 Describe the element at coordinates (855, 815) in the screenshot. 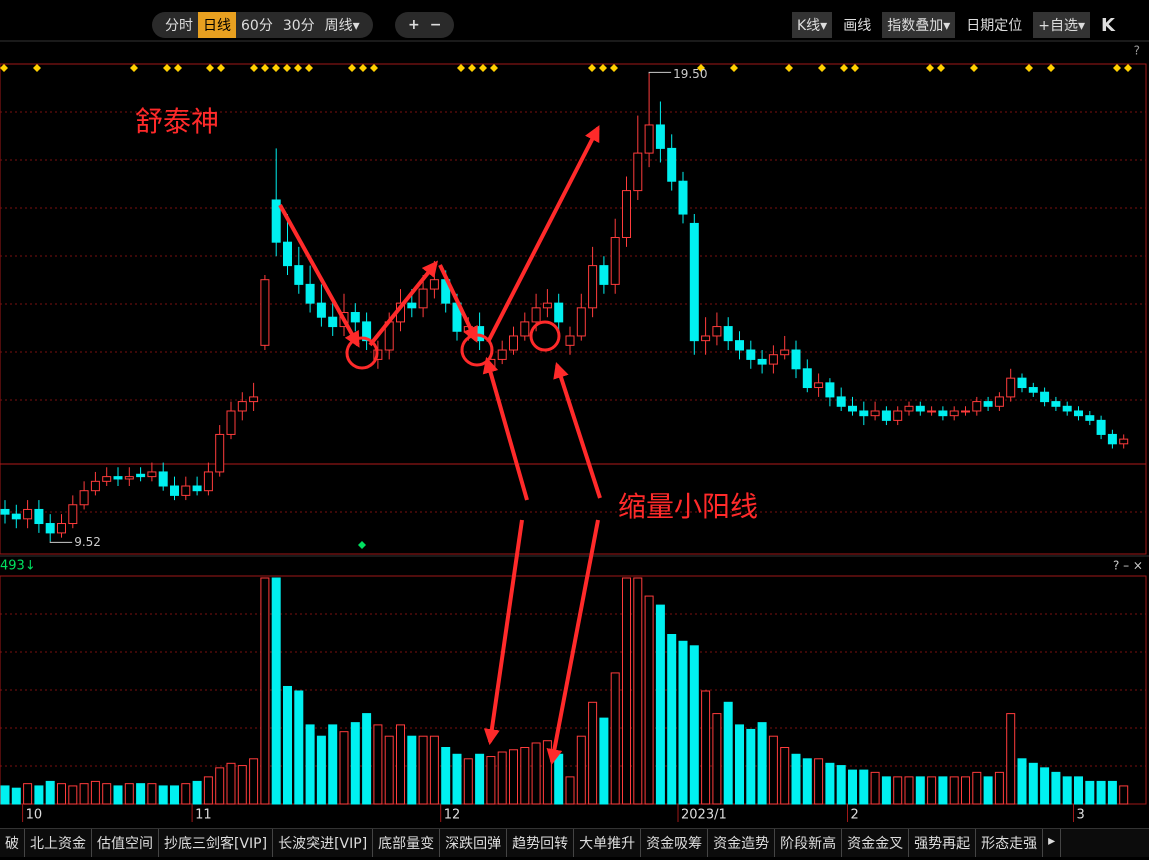

I see `x-tick-label: 2` at that location.